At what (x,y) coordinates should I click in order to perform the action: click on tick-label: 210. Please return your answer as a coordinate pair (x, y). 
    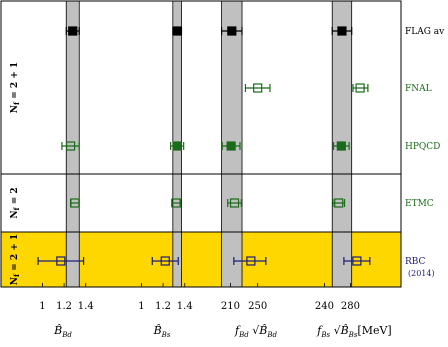
    Looking at the image, I should click on (230, 306).